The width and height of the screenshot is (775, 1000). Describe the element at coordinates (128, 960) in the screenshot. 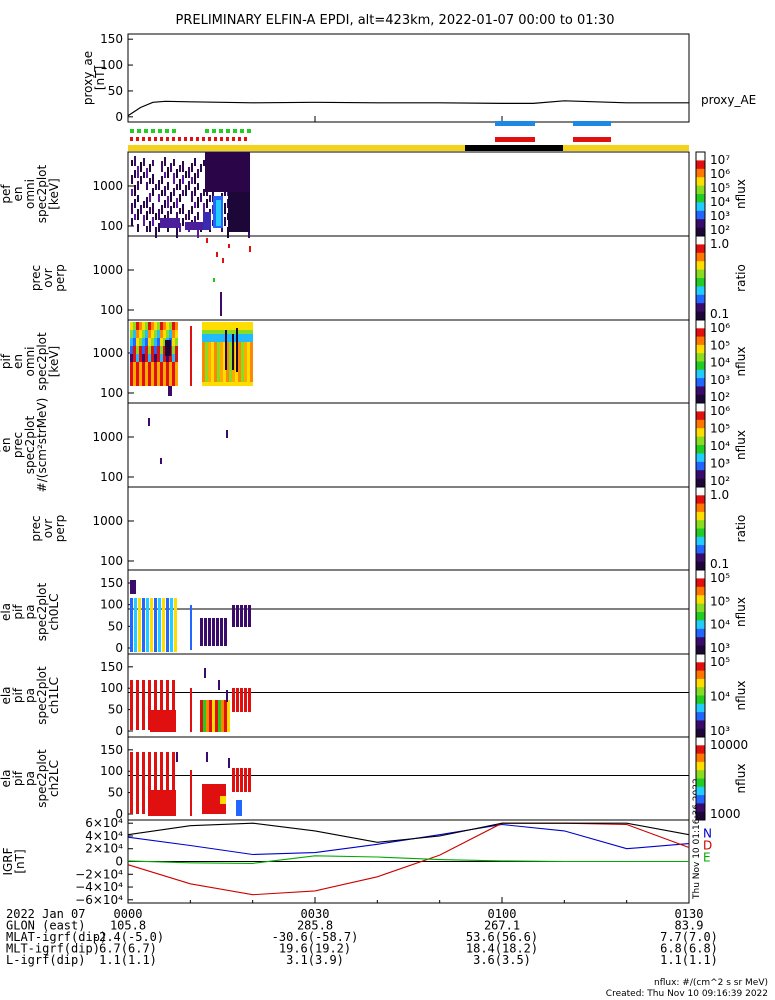

I see `footer-cell: 1.1(1.1)` at that location.